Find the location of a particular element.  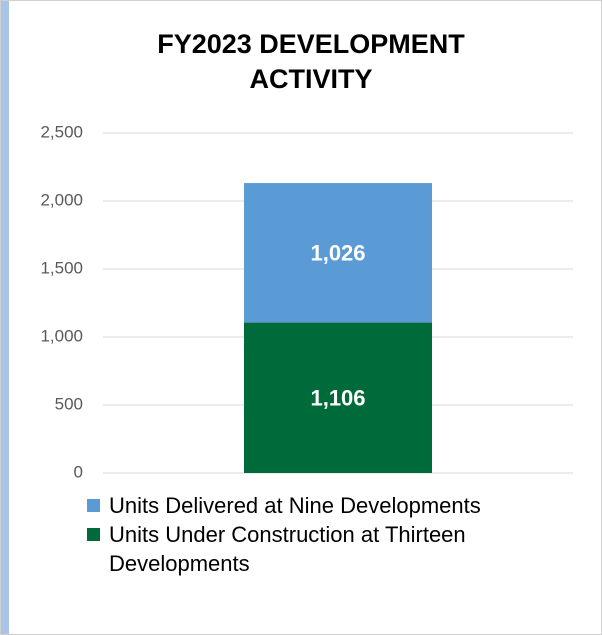

data-label: 1,026 is located at coordinates (337, 253).